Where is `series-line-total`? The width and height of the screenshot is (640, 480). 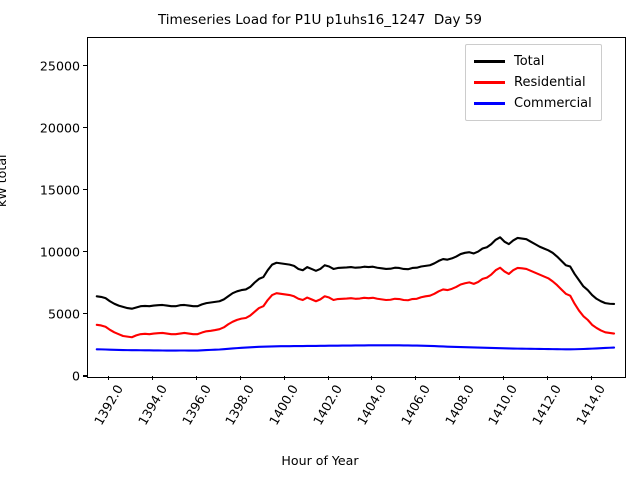
series-line-total is located at coordinates (355, 273).